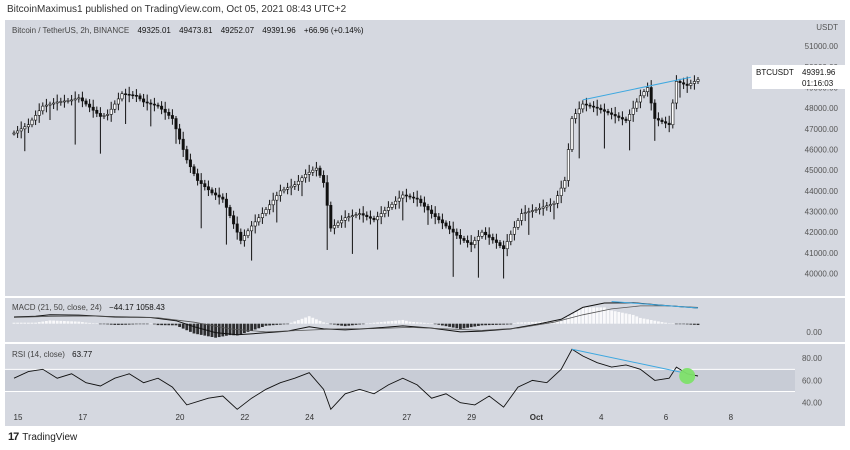 The image size is (850, 450). What do you see at coordinates (812, 403) in the screenshot?
I see `rsi-tick-label: 40.00` at bounding box center [812, 403].